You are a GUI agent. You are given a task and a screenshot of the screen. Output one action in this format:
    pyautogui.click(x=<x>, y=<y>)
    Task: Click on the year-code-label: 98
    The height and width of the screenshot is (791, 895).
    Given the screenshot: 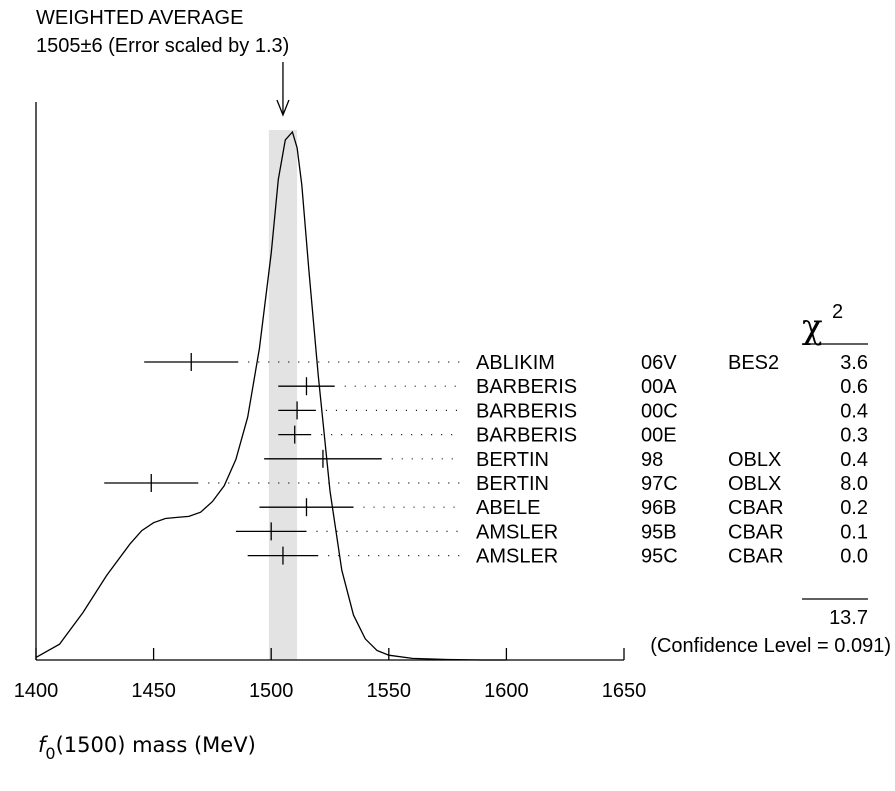 What is the action you would take?
    pyautogui.click(x=652, y=460)
    